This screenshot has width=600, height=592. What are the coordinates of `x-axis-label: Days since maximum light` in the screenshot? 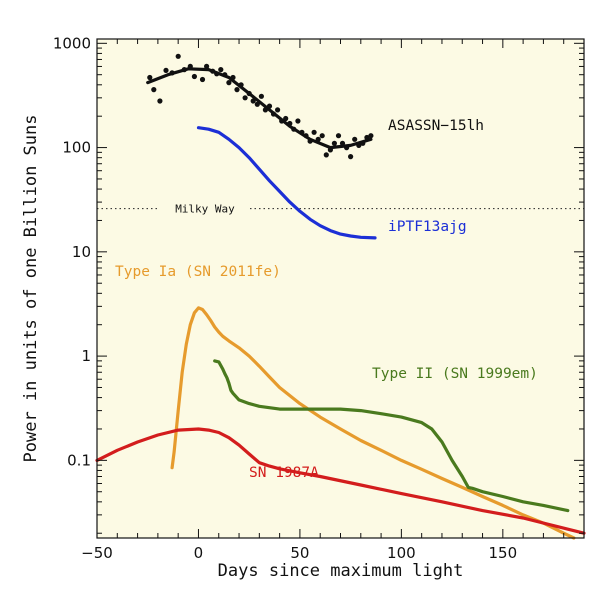 It's located at (341, 571).